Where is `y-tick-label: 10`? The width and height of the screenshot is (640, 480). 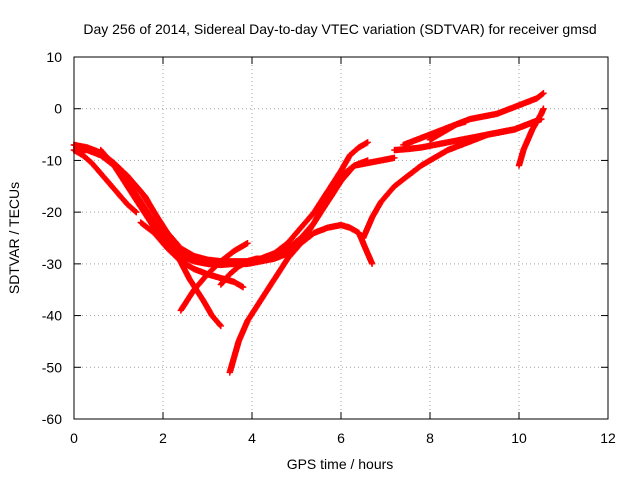 y-tick-label: 10 is located at coordinates (54, 57).